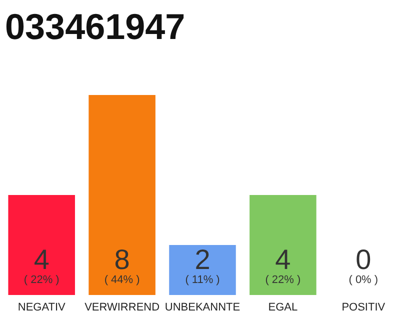 This screenshot has height=320, width=410. What do you see at coordinates (122, 308) in the screenshot?
I see `x-tick-label: VERWIRREND` at bounding box center [122, 308].